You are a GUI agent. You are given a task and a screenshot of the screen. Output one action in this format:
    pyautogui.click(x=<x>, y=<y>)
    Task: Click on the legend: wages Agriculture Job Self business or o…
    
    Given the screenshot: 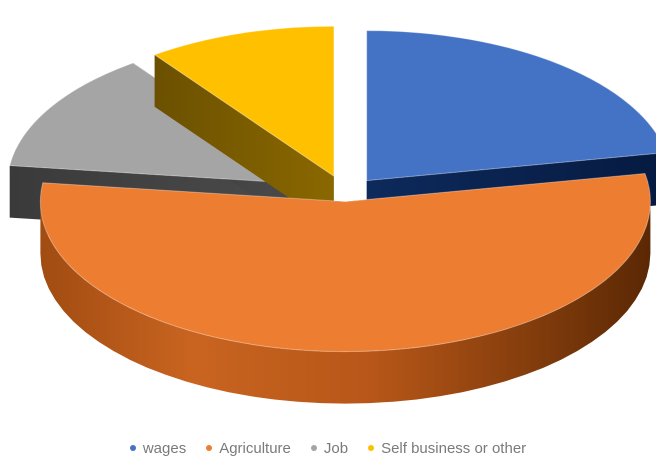 What is the action you would take?
    pyautogui.click(x=328, y=448)
    